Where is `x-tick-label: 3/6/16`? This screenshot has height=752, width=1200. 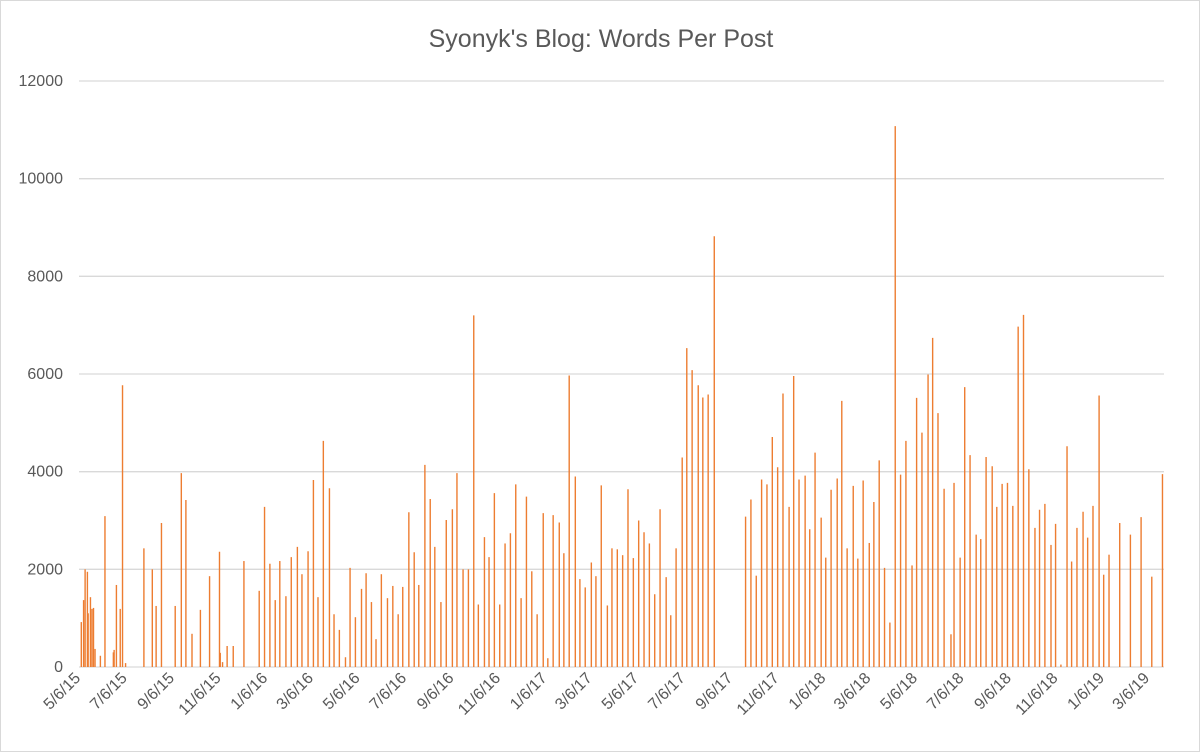
x-tick-label: 3/6/16 is located at coordinates (296, 692).